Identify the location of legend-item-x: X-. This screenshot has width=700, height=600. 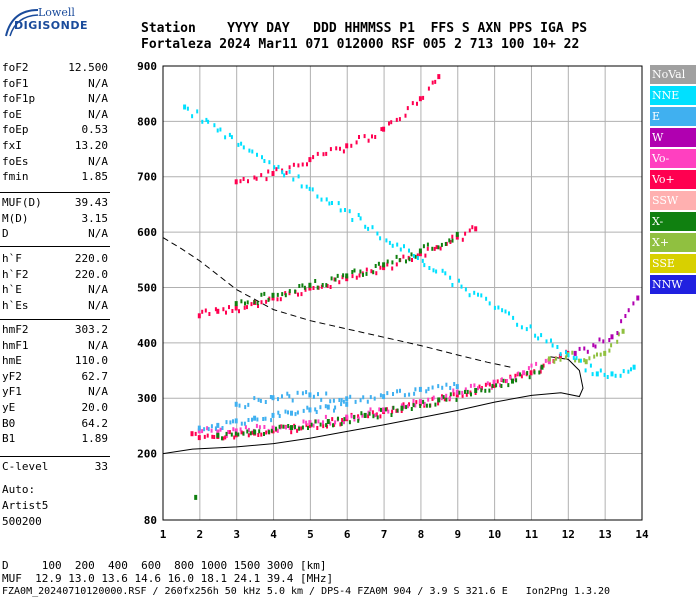
(673, 221).